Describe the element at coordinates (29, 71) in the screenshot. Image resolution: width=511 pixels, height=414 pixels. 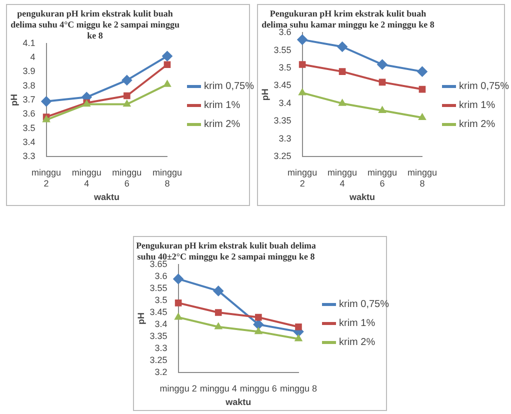
I see `y-tick-label: 3.9` at that location.